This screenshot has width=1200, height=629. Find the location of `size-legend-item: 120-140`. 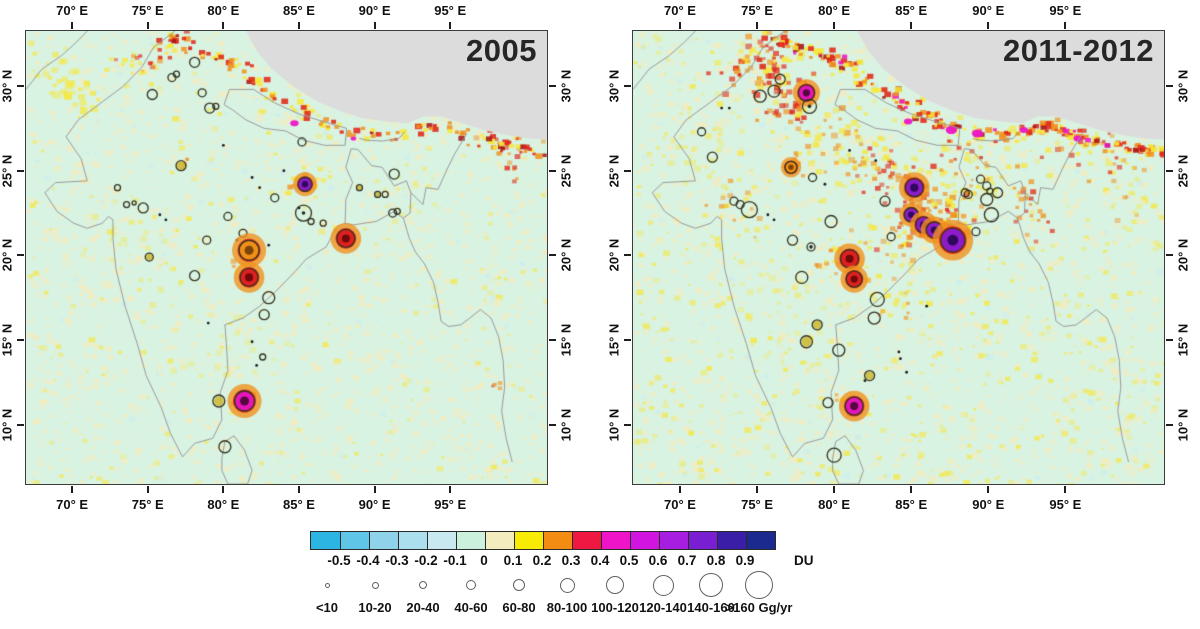

size-legend-item: 120-140 is located at coordinates (663, 593).